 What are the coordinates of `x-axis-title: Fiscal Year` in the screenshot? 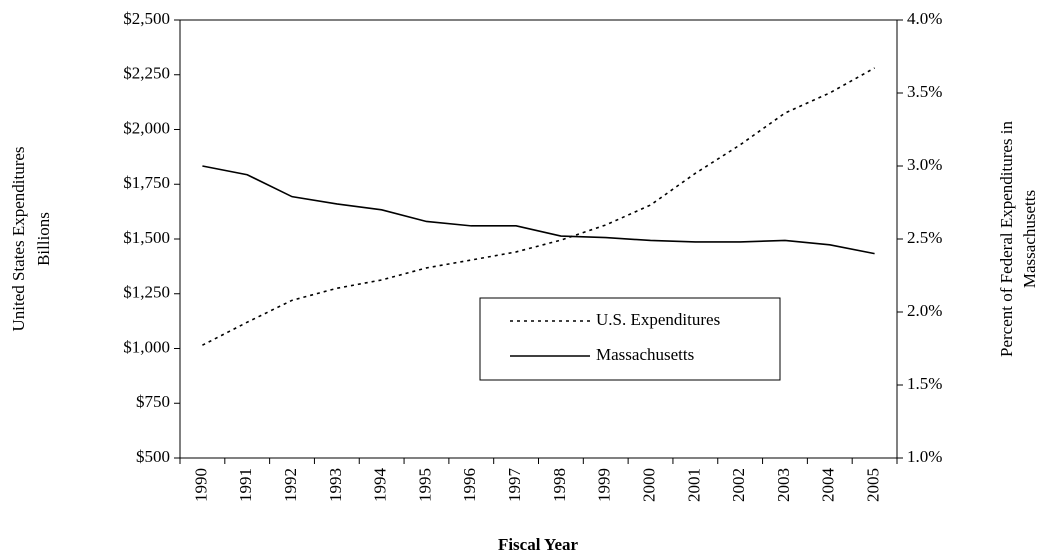 It's located at (538, 544).